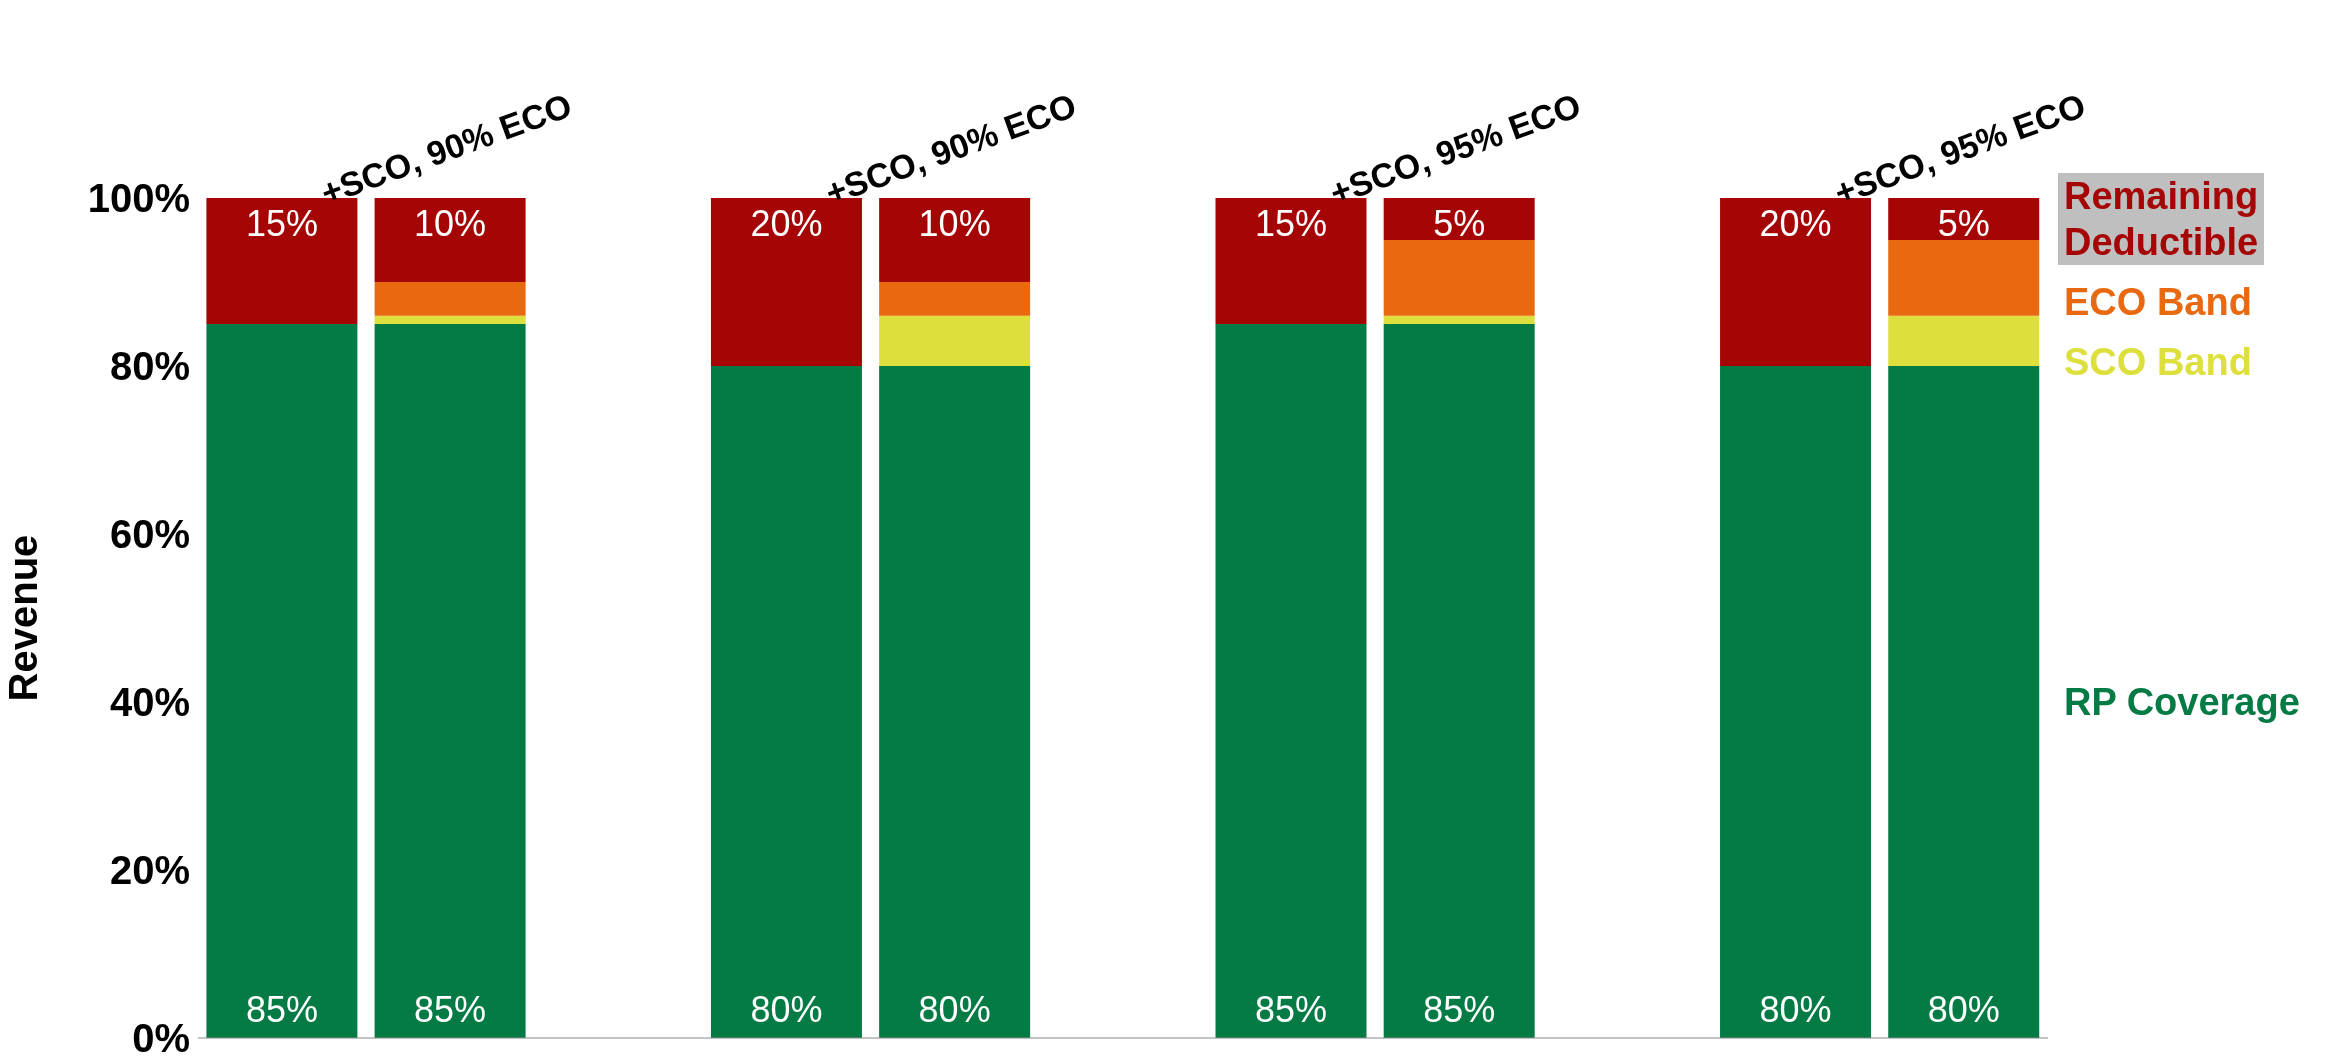 This screenshot has height=1062, width=2348. What do you see at coordinates (2161, 219) in the screenshot?
I see `series-label: Remaining Deductible` at bounding box center [2161, 219].